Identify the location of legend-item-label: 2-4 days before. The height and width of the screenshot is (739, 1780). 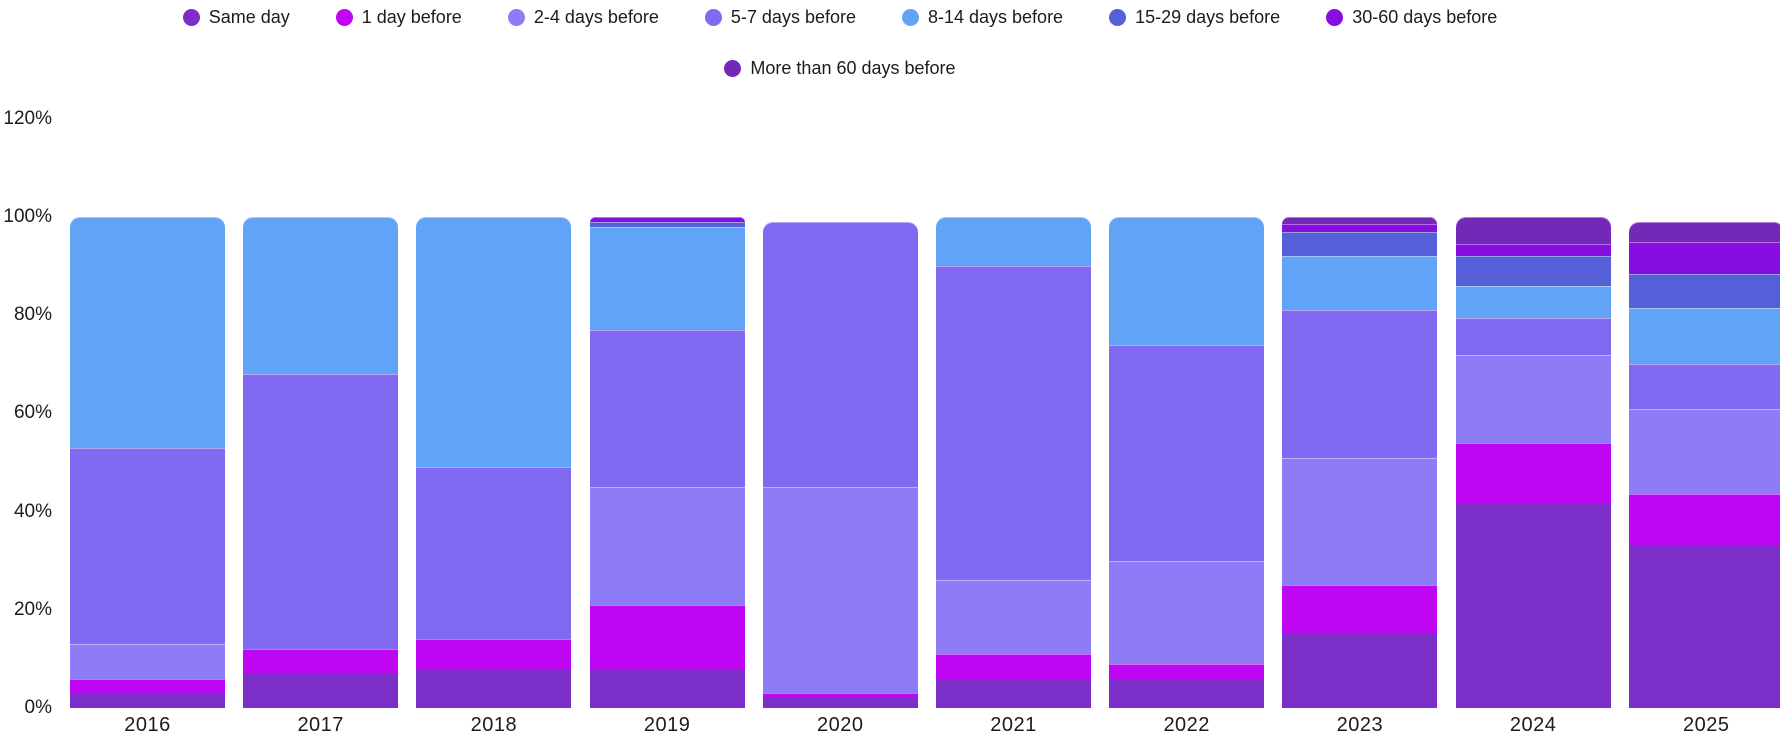
(596, 17).